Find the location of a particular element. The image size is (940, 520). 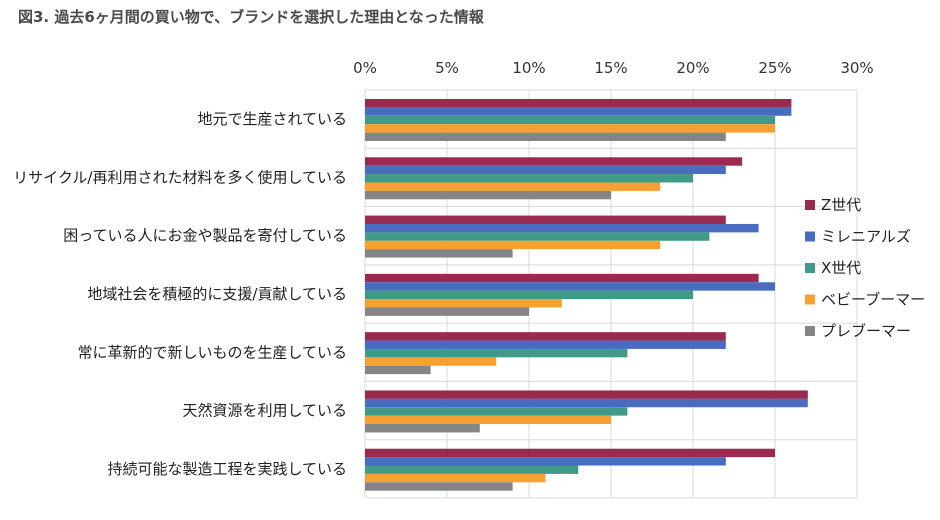

x-tick-label: 0% is located at coordinates (365, 68).